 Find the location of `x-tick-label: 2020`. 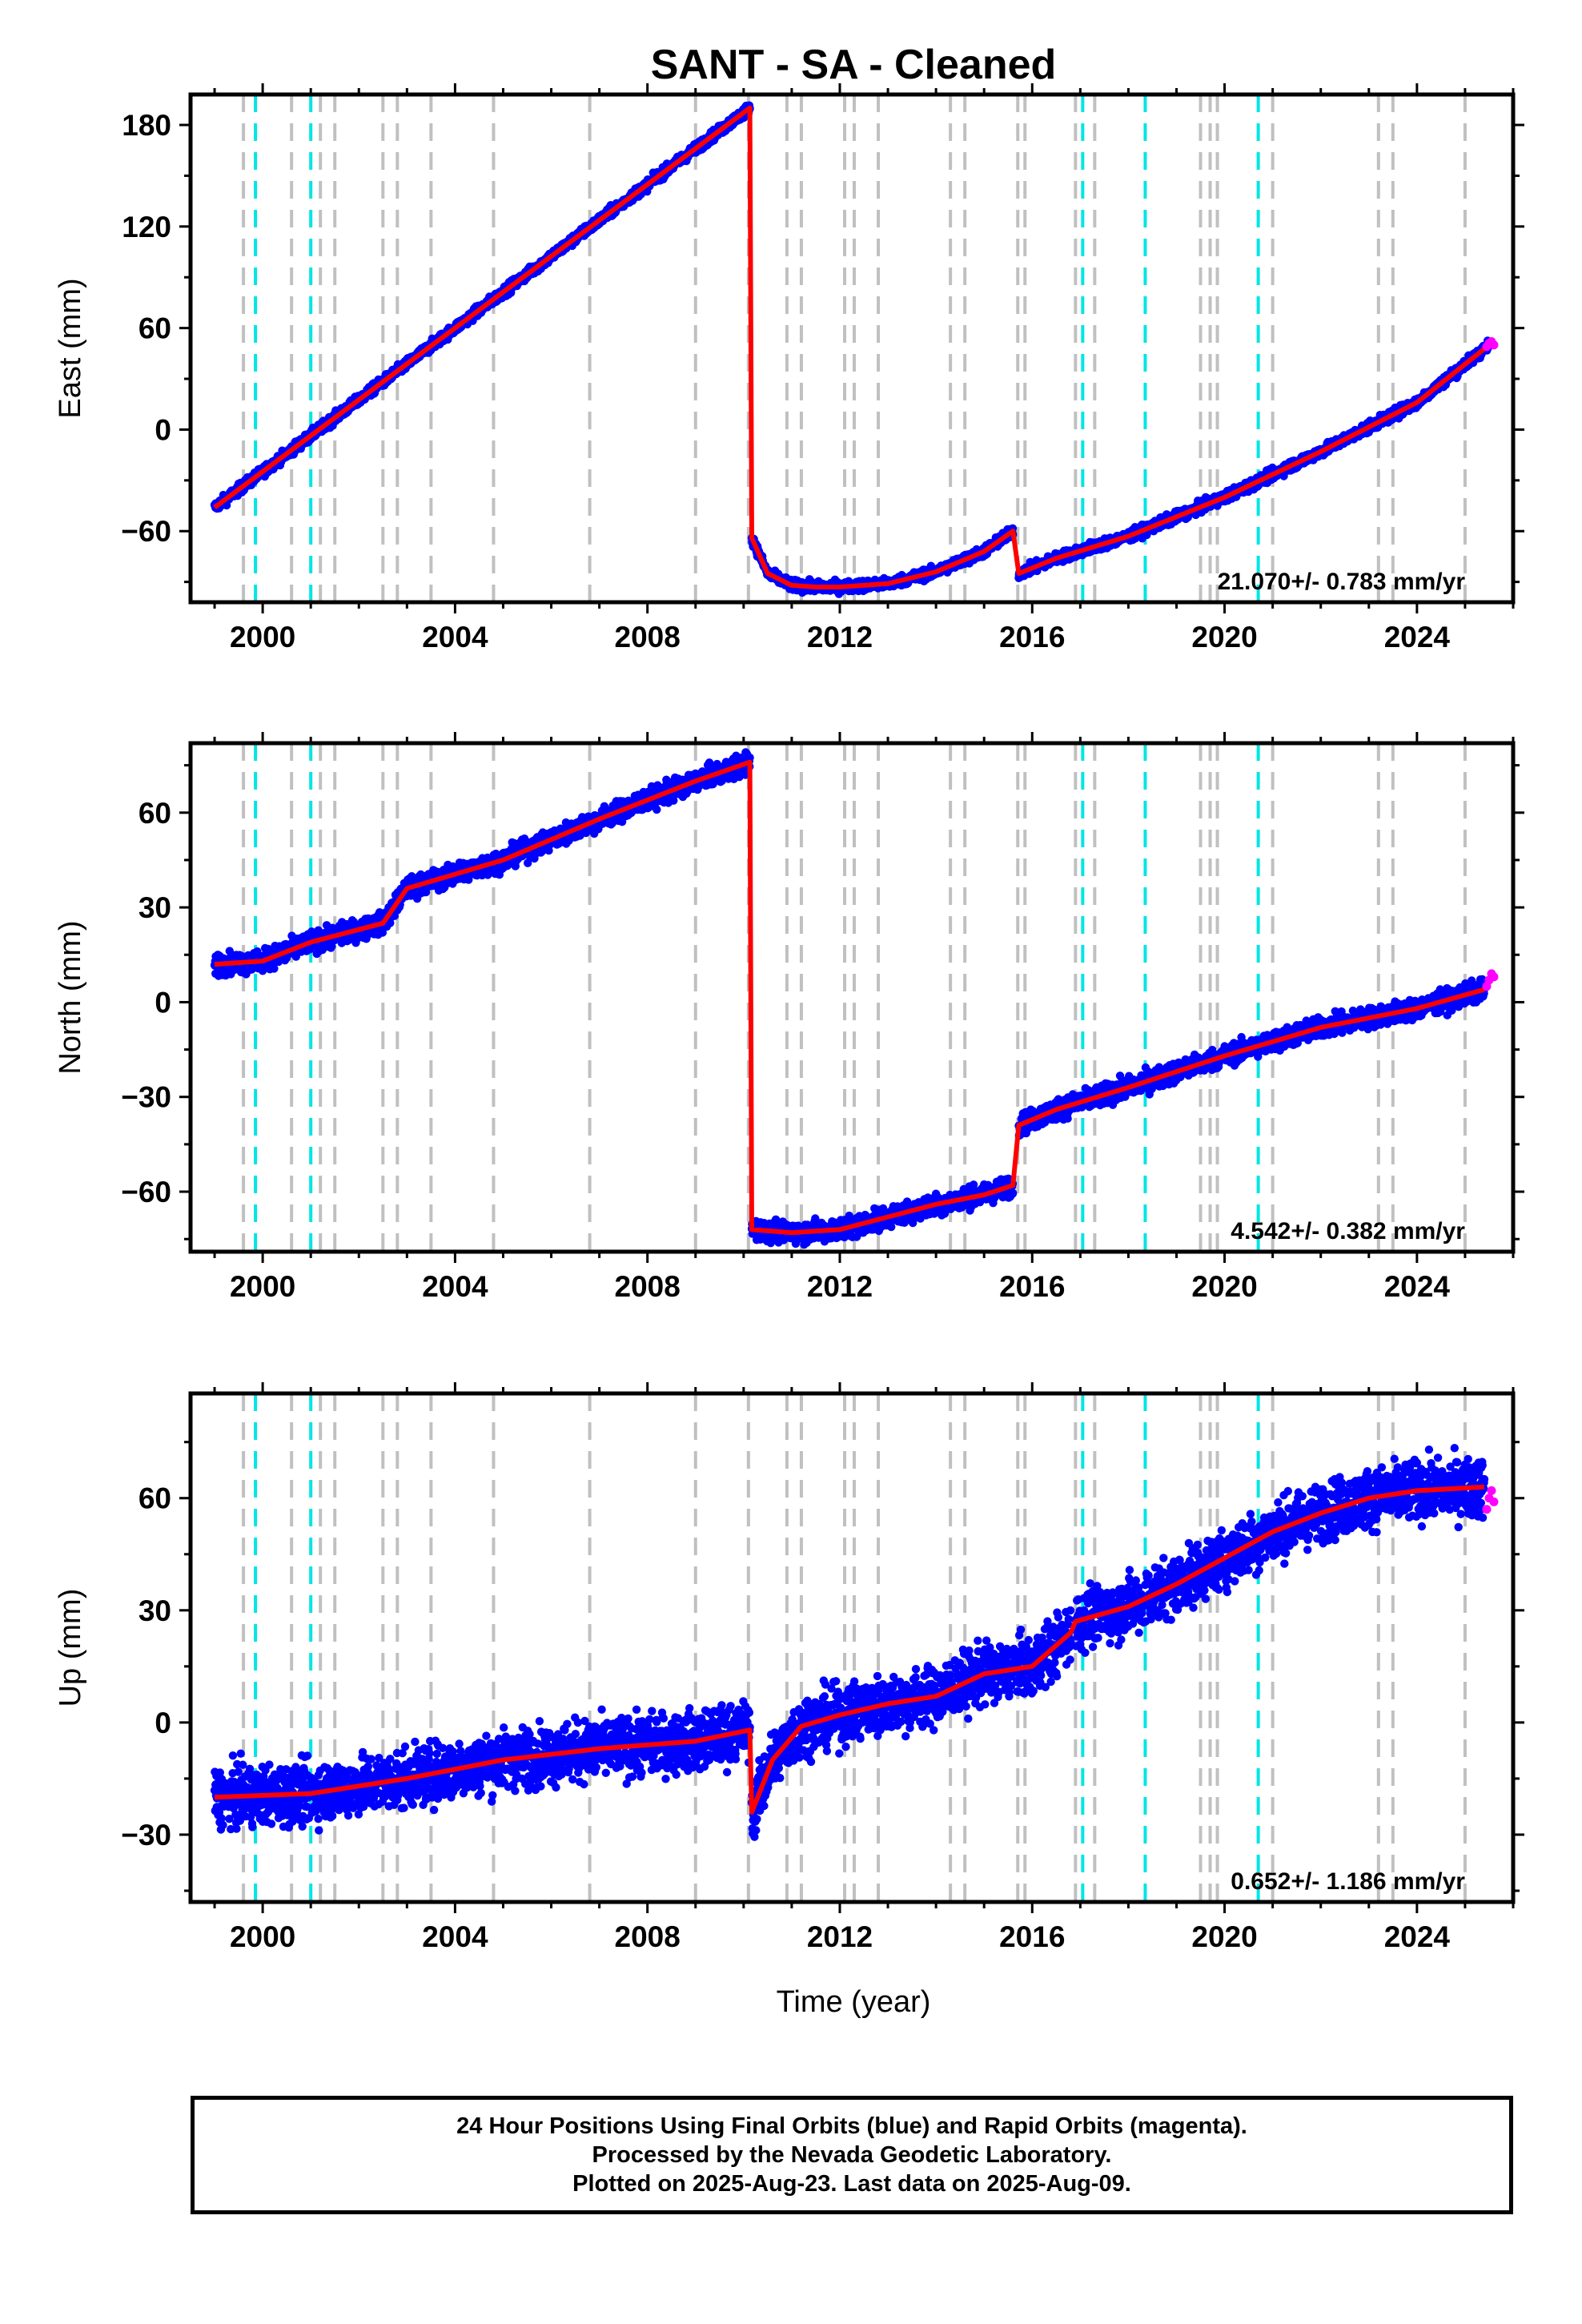

x-tick-label: 2020 is located at coordinates (1224, 637).